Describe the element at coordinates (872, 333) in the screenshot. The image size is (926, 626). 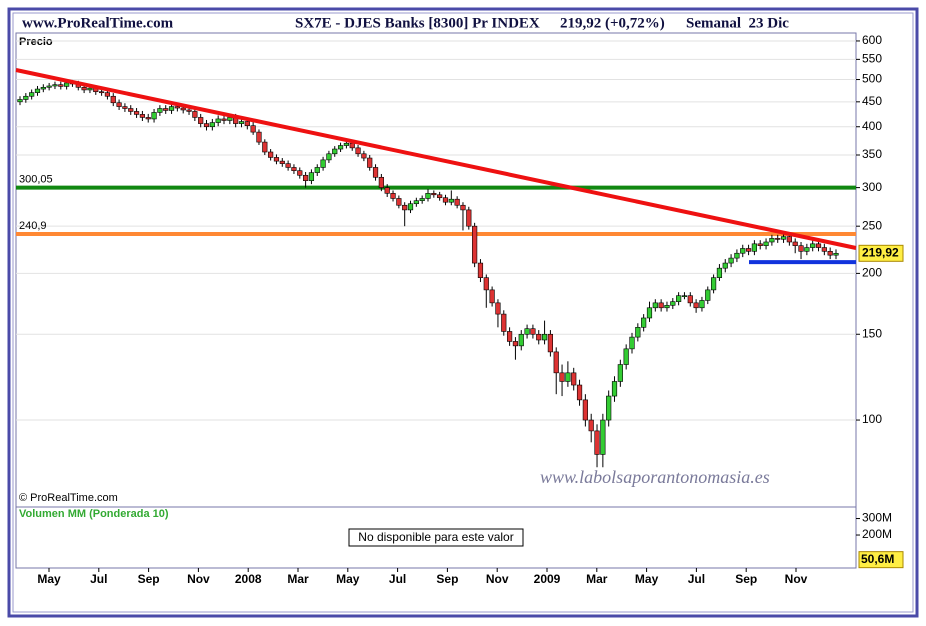
I see `y-tick-label: 150` at that location.